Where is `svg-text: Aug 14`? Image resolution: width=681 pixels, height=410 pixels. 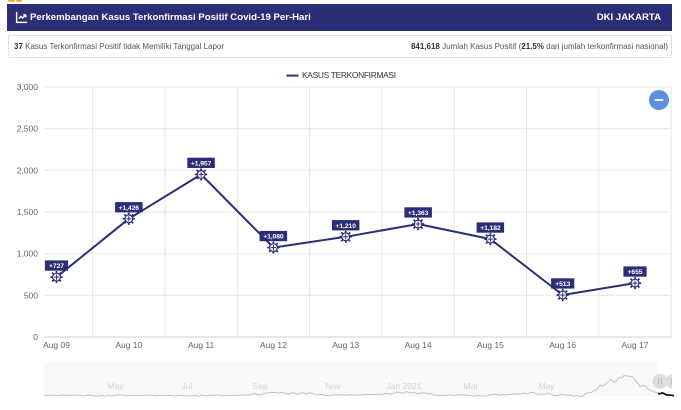 svg-text: Aug 14 is located at coordinates (418, 345).